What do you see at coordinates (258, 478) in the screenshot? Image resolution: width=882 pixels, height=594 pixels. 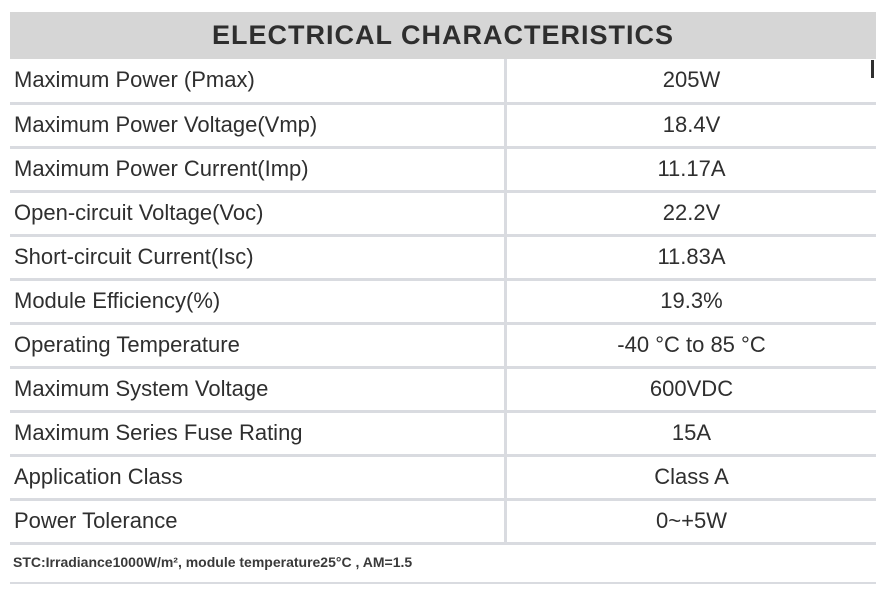 I see `param-label: Application Class` at bounding box center [258, 478].